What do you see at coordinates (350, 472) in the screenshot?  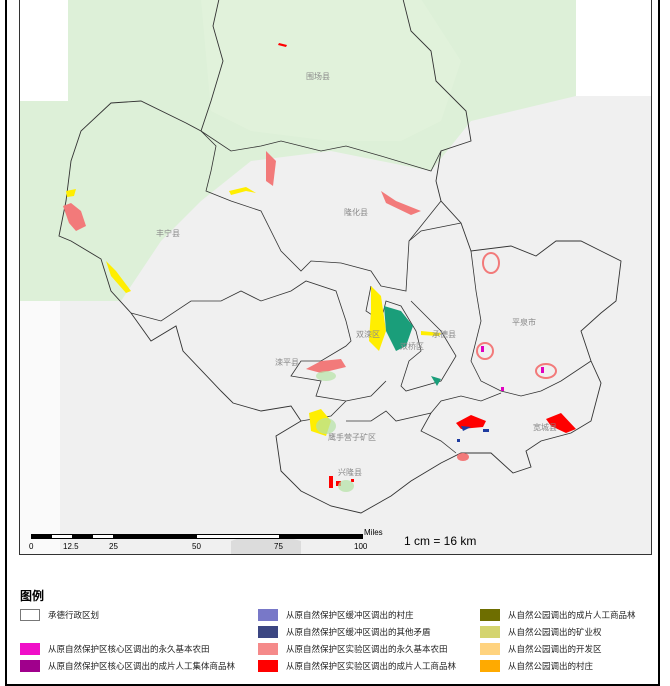 I see `county-label-xinglong: 兴隆县` at bounding box center [350, 472].